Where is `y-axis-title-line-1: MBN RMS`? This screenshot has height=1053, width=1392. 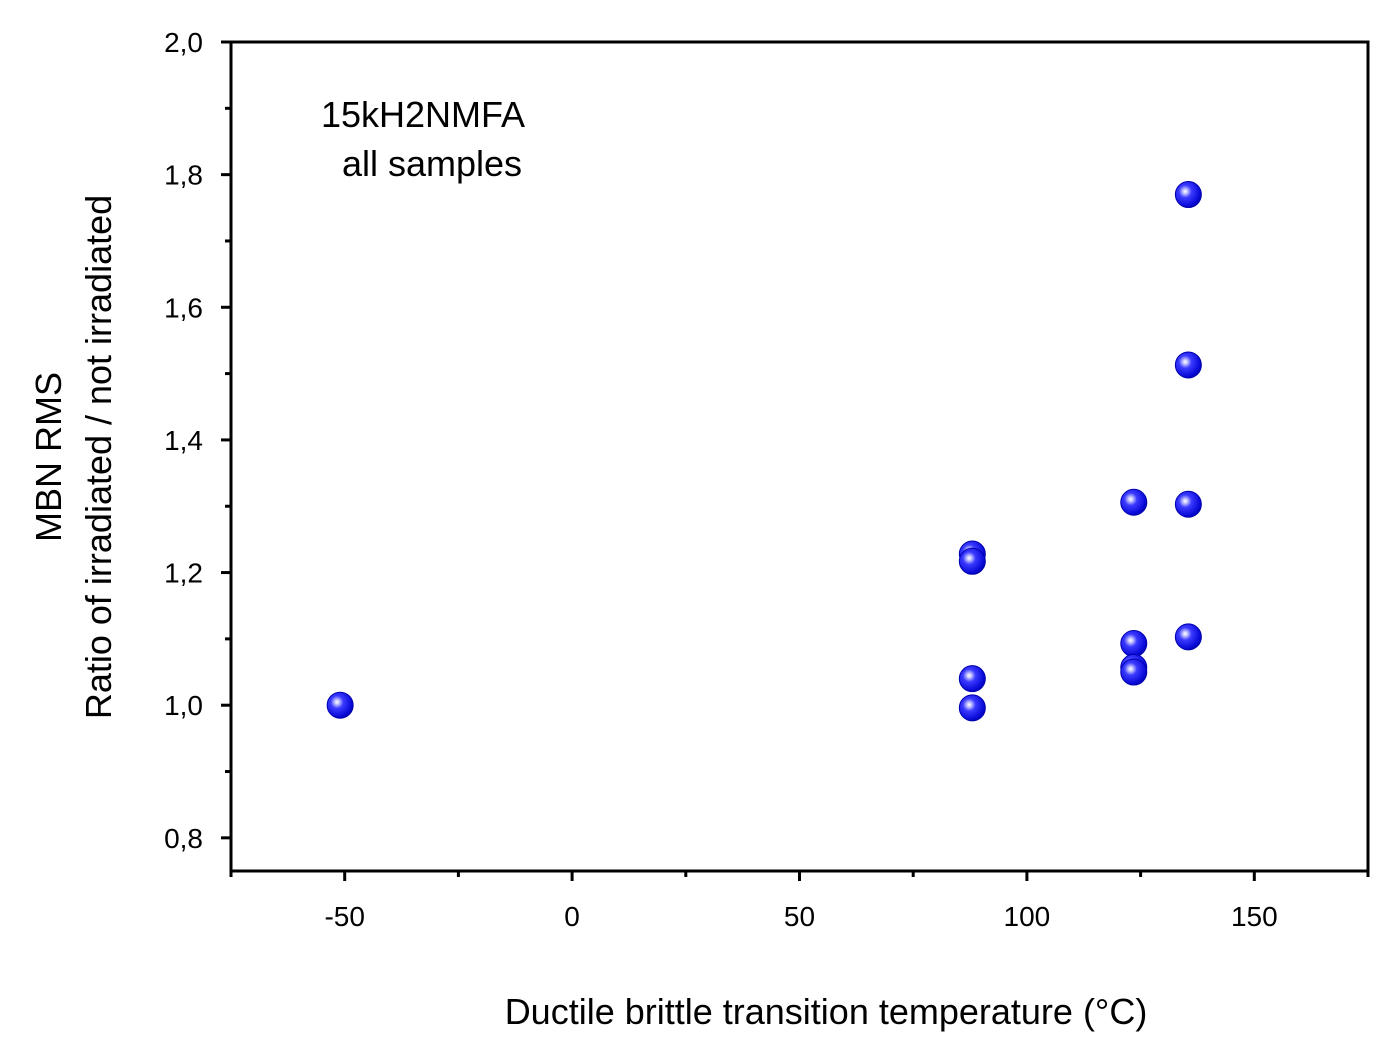
y-axis-title-line-1: MBN RMS is located at coordinates (48, 457).